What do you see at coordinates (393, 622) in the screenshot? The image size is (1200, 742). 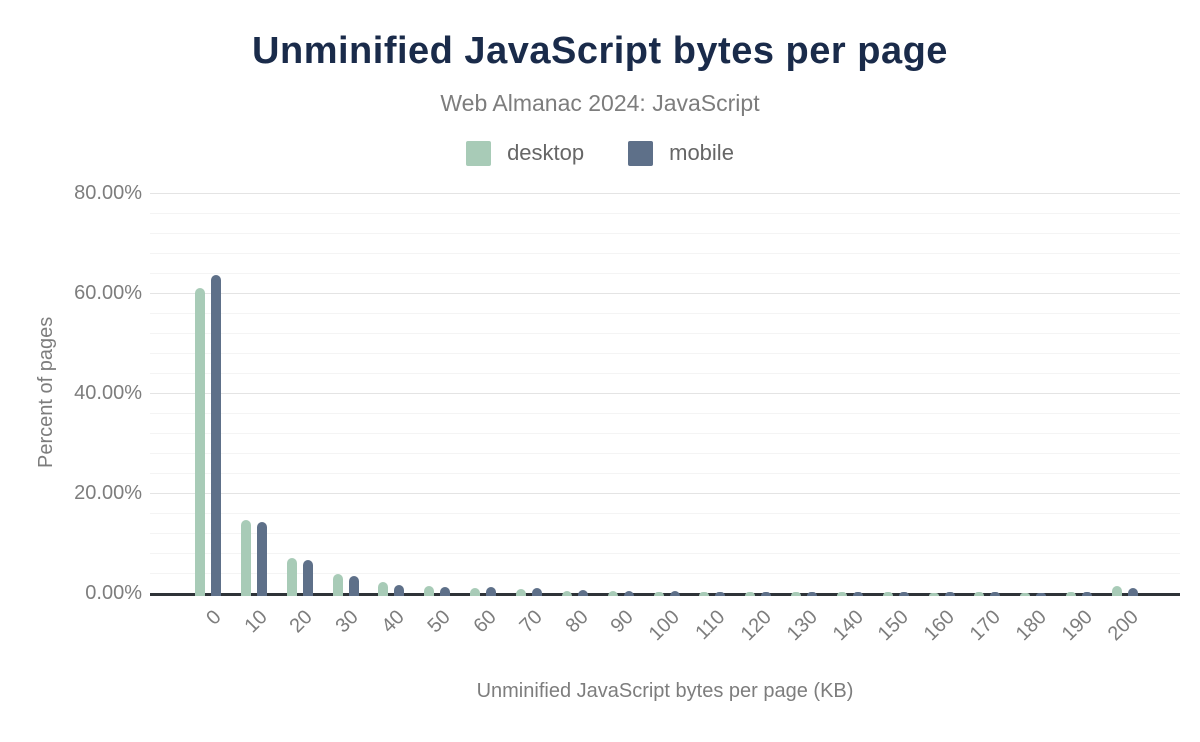 I see `x-tick-label: 40` at bounding box center [393, 622].